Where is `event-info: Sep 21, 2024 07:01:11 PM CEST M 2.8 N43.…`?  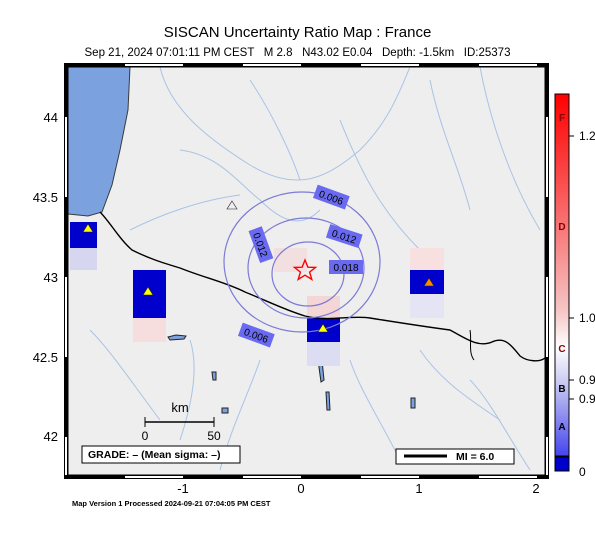
event-info: Sep 21, 2024 07:01:11 PM CEST M 2.8 N43.… is located at coordinates (297, 53).